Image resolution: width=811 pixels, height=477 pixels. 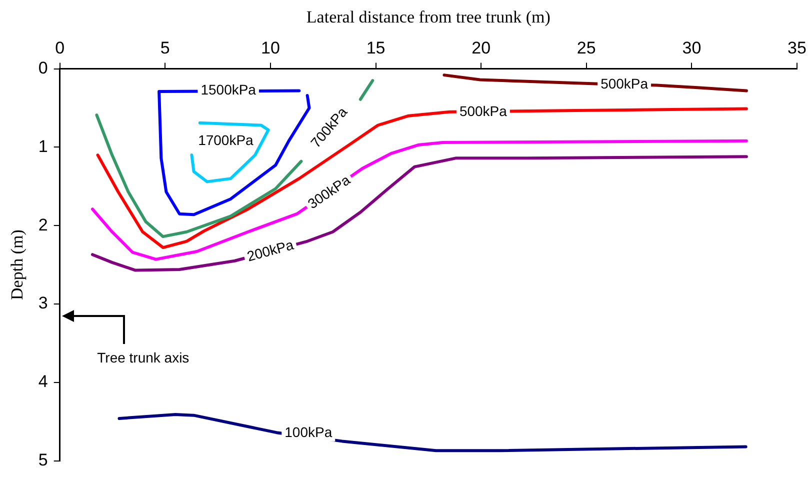 What do you see at coordinates (586, 48) in the screenshot?
I see `x-tick-label: 25` at bounding box center [586, 48].